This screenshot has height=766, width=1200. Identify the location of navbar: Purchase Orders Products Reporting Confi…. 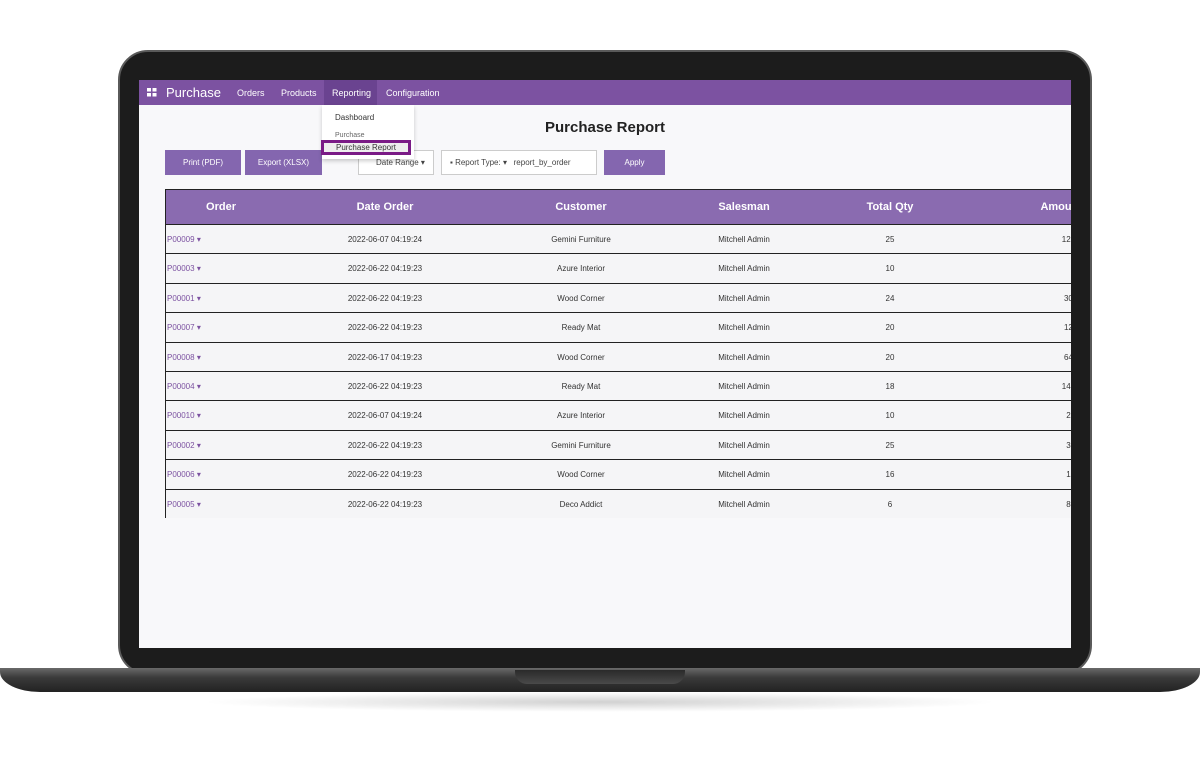
(605, 92).